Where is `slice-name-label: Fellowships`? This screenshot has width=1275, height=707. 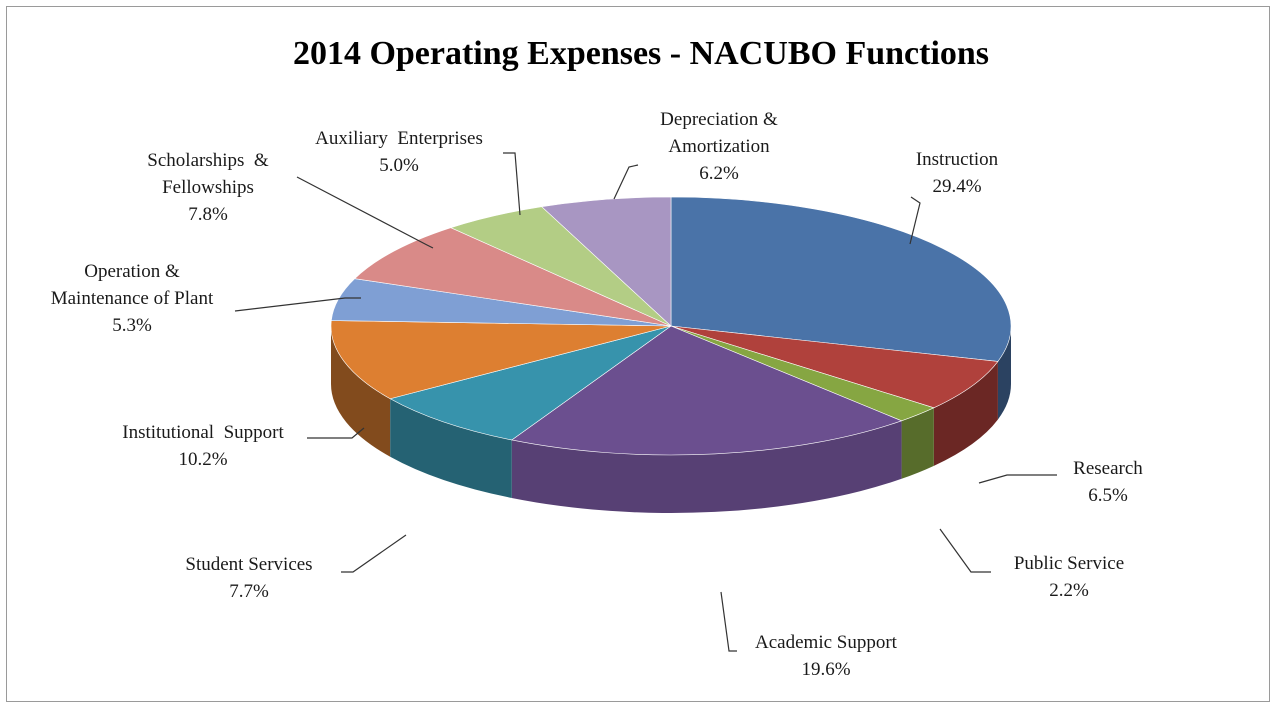
slice-name-label: Fellowships is located at coordinates (208, 187).